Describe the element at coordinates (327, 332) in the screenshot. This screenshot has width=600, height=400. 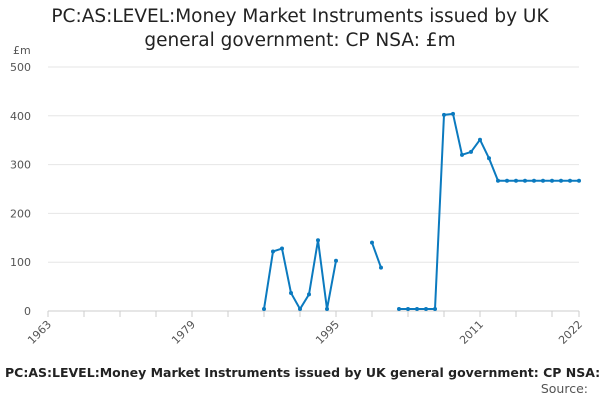
I see `x-tick-label: 1995` at that location.